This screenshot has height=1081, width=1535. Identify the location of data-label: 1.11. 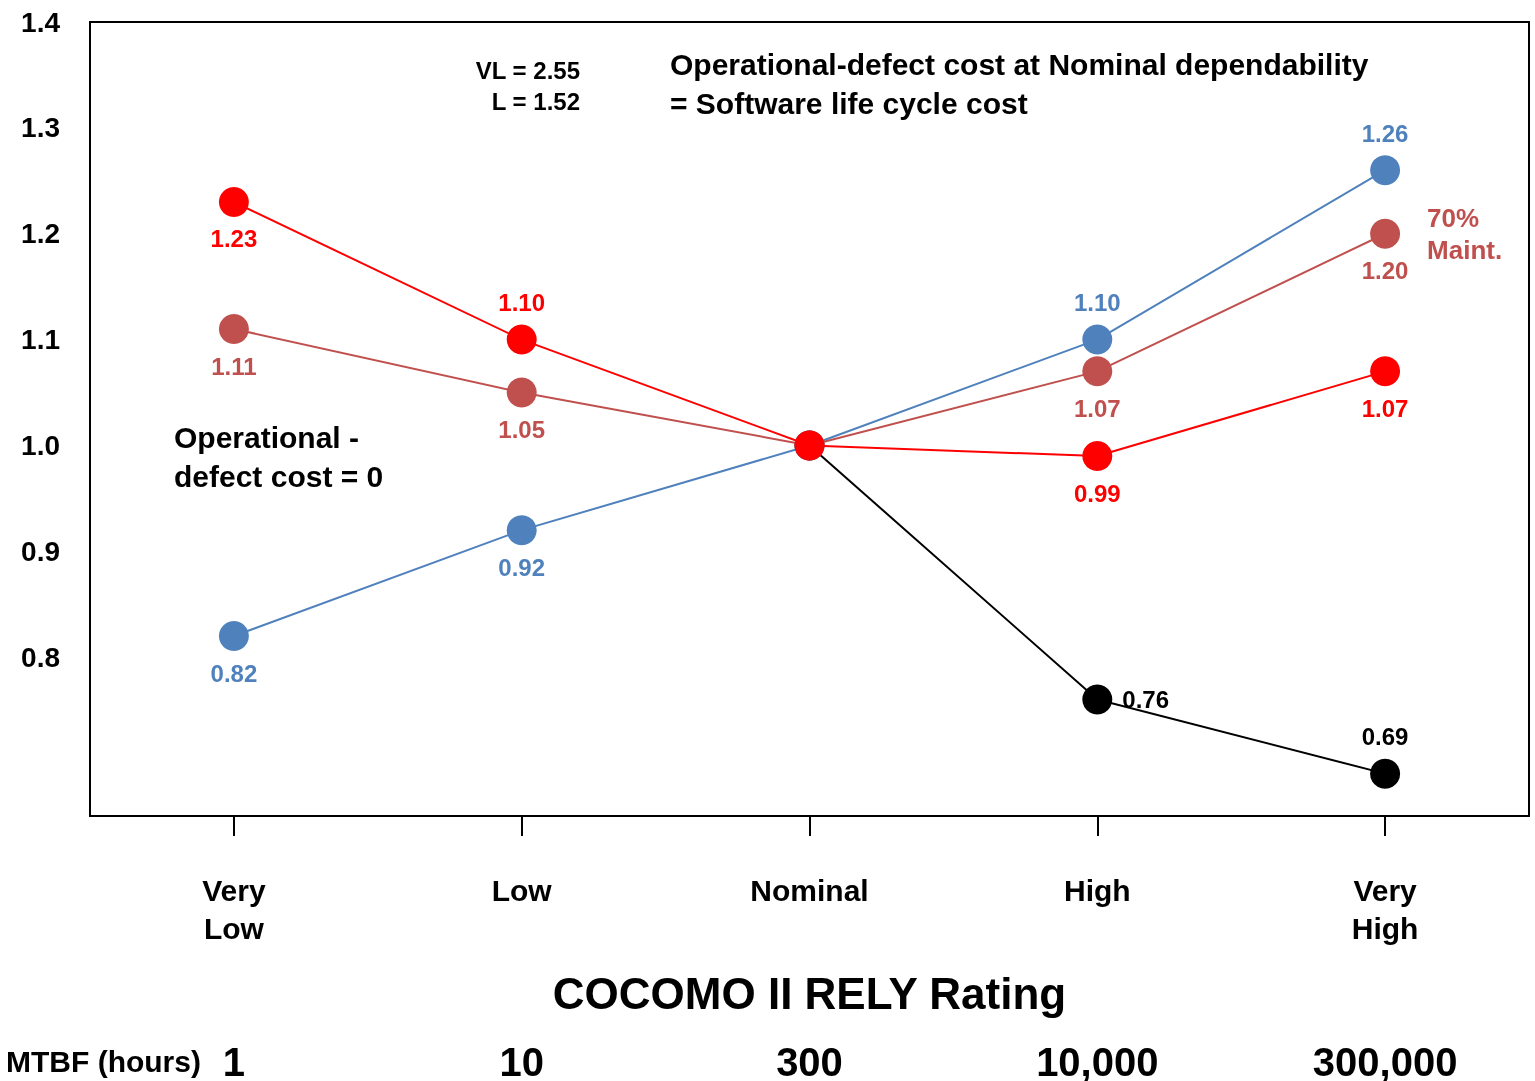
(234, 366).